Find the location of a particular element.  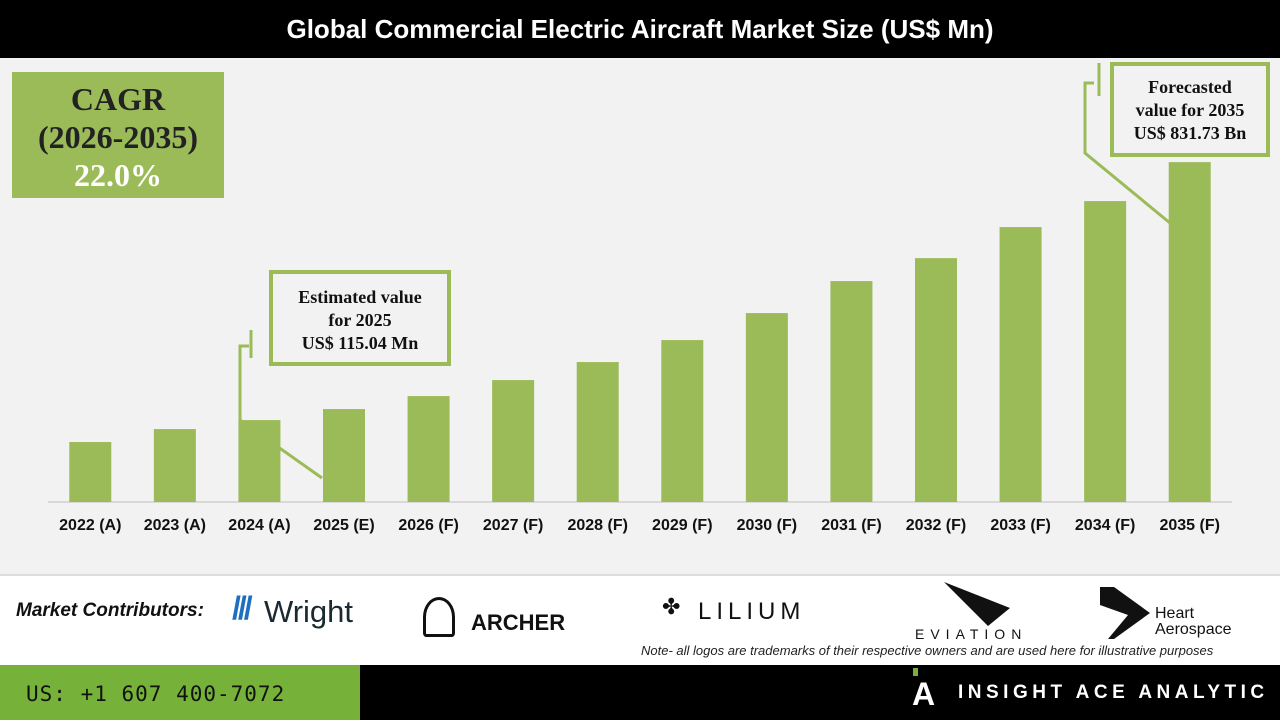

connector-2035 is located at coordinates (1127, 153).